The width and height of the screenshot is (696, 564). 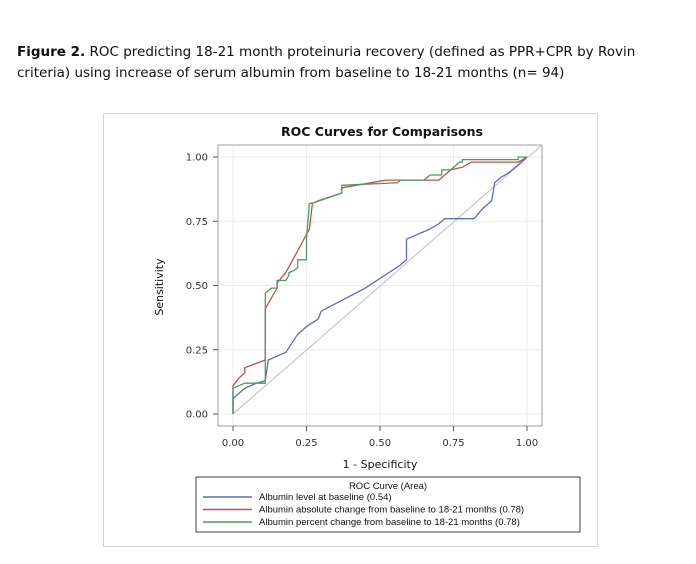 I want to click on y-tick-label: 1.00, so click(x=197, y=158).